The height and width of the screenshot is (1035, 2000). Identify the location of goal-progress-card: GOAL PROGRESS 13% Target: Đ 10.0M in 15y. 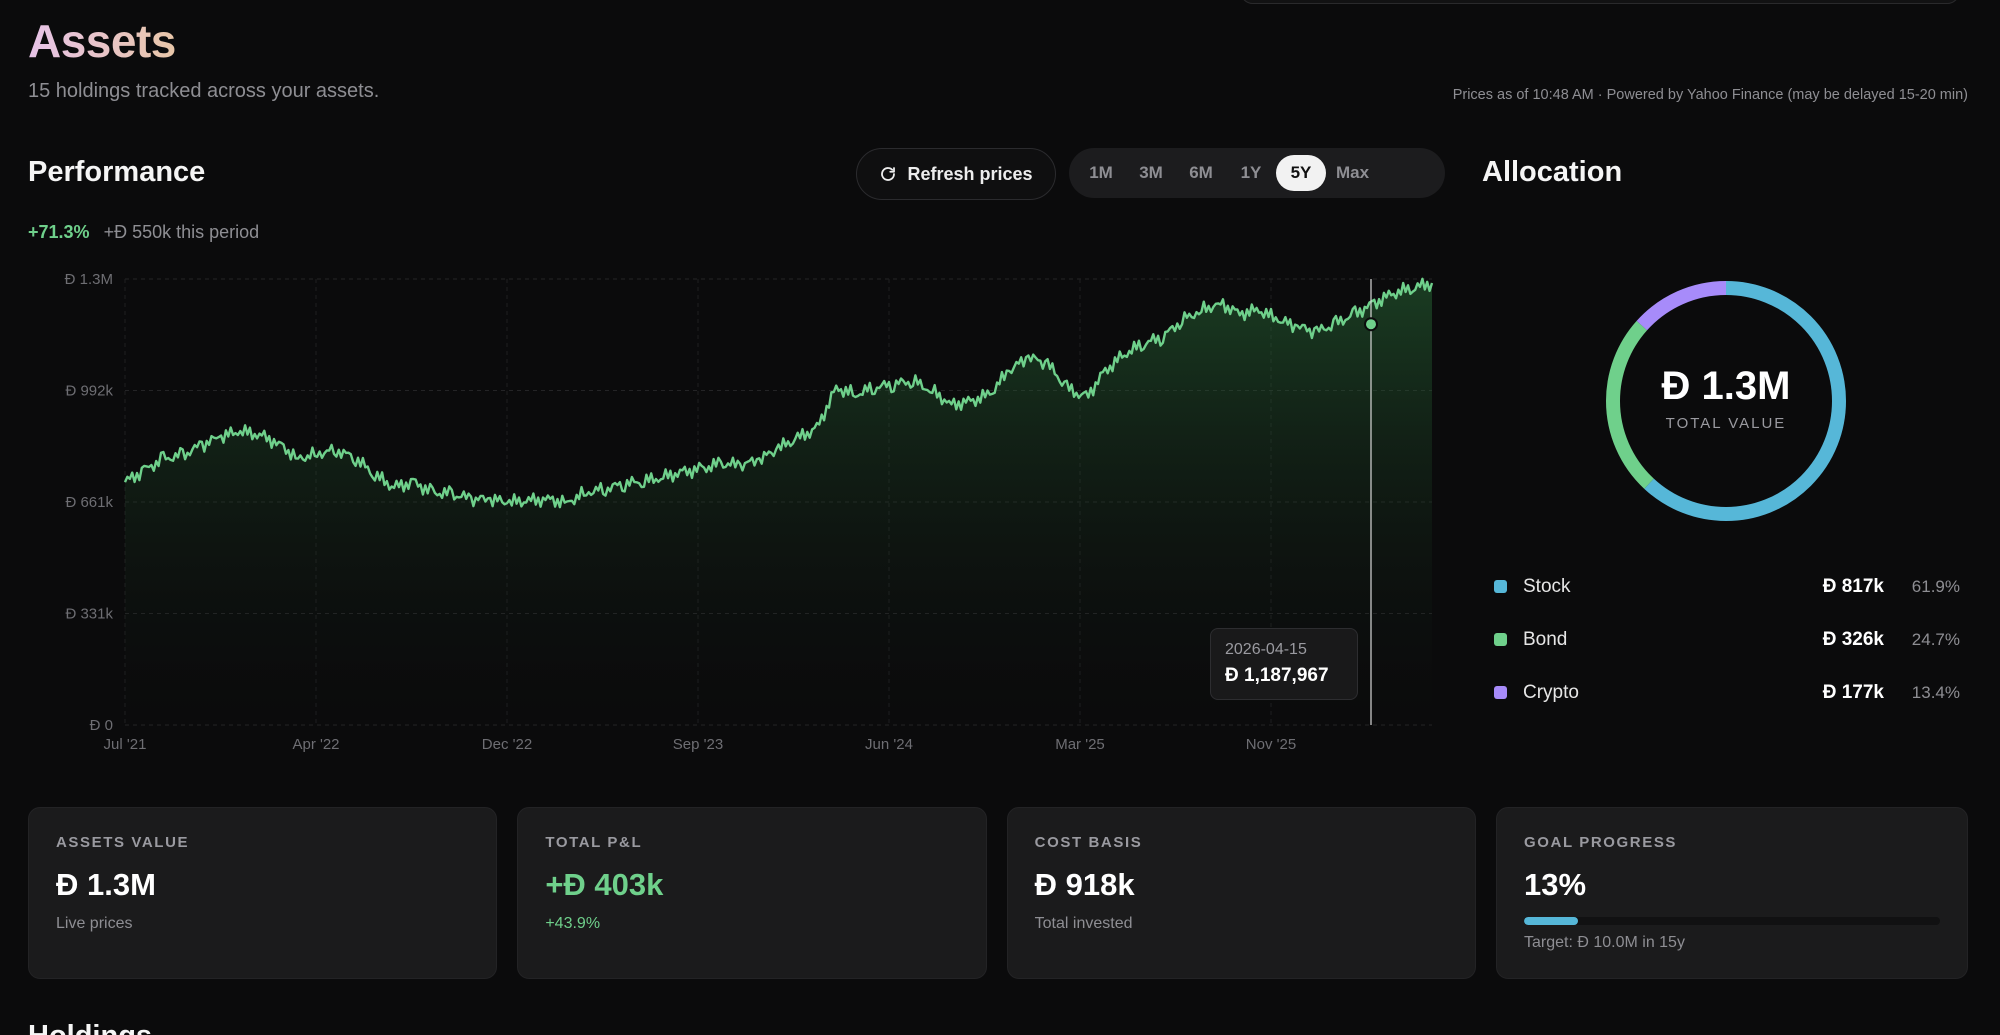
(1731, 893).